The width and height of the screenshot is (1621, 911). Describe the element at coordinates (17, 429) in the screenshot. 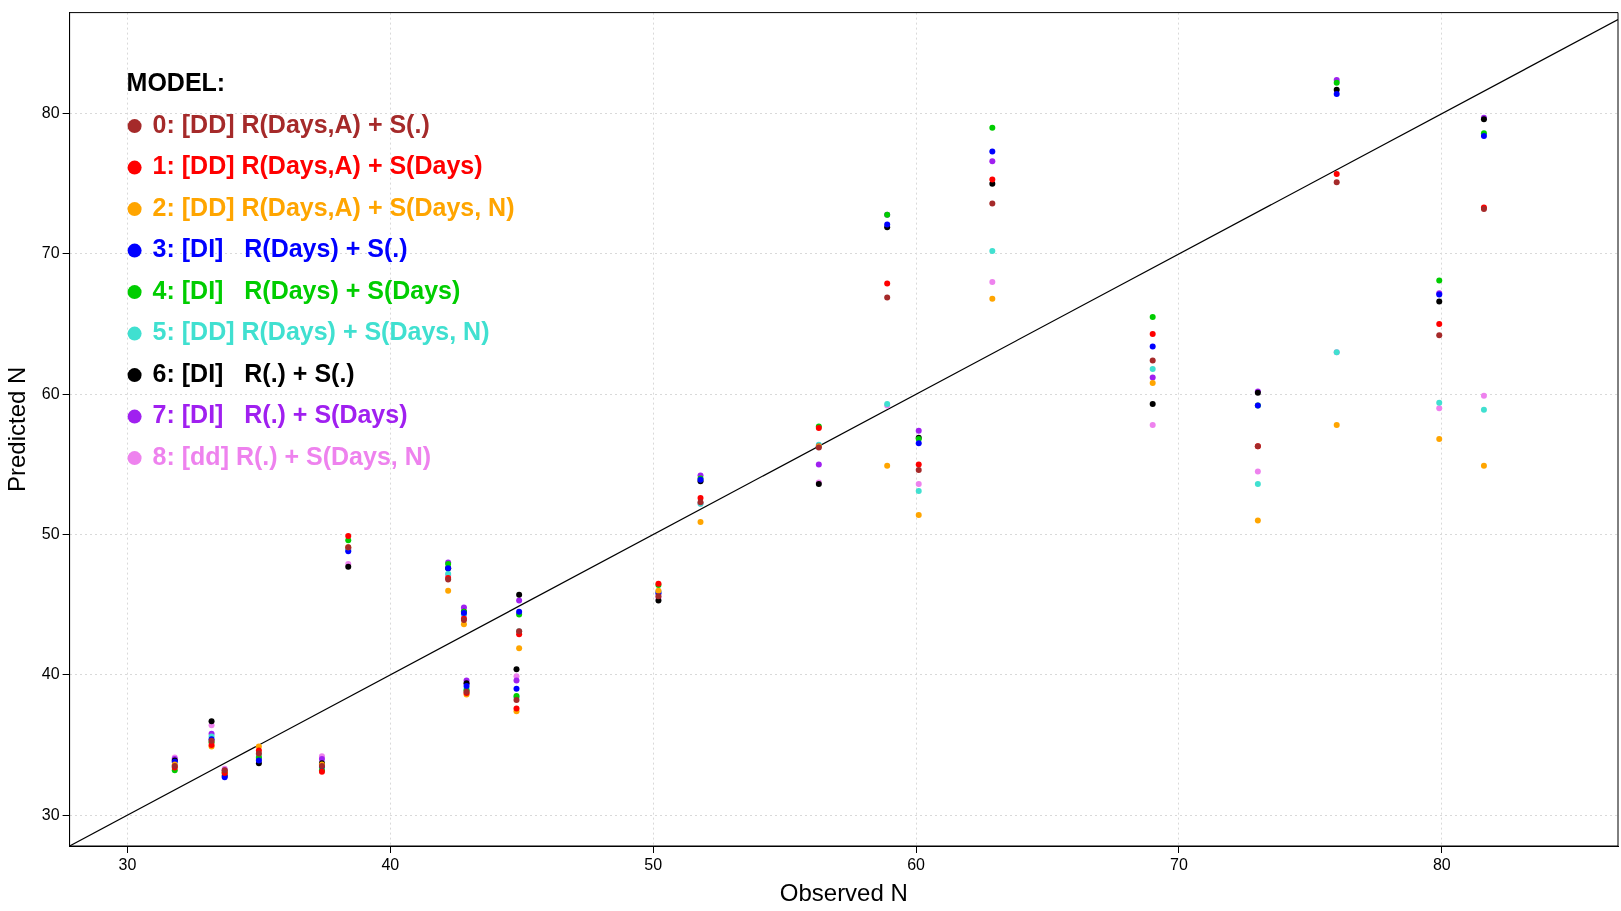

I see `y-axis-title: Predicted N` at that location.